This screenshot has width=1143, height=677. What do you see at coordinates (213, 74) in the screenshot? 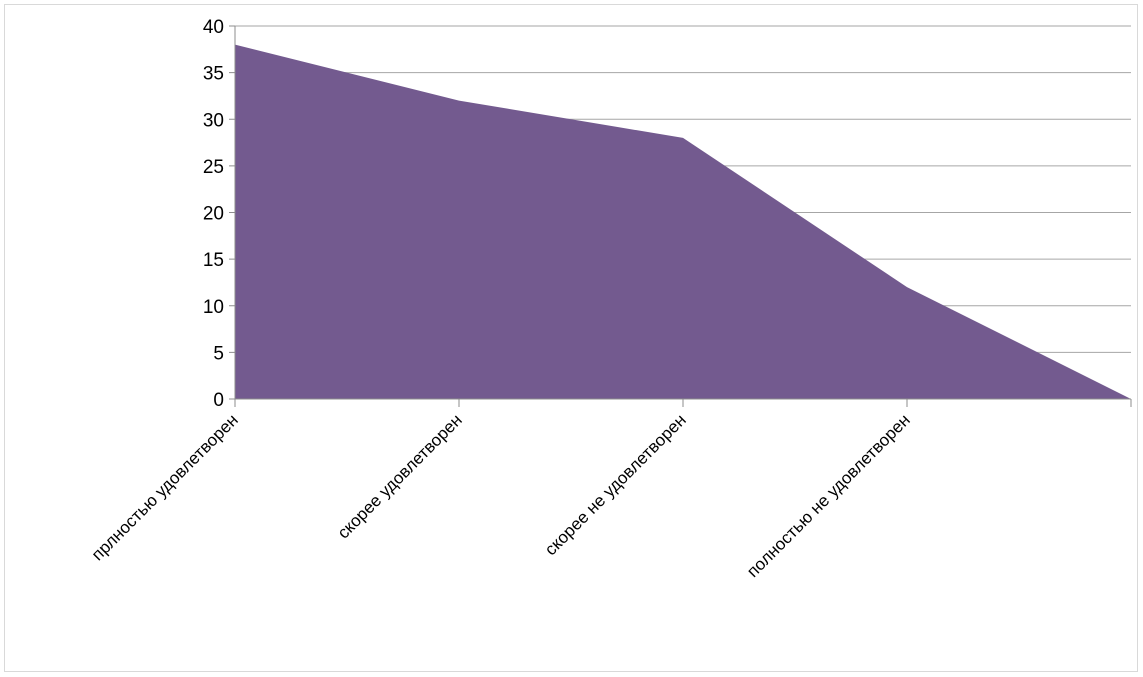
I see `y-tick-label: 35` at bounding box center [213, 74].